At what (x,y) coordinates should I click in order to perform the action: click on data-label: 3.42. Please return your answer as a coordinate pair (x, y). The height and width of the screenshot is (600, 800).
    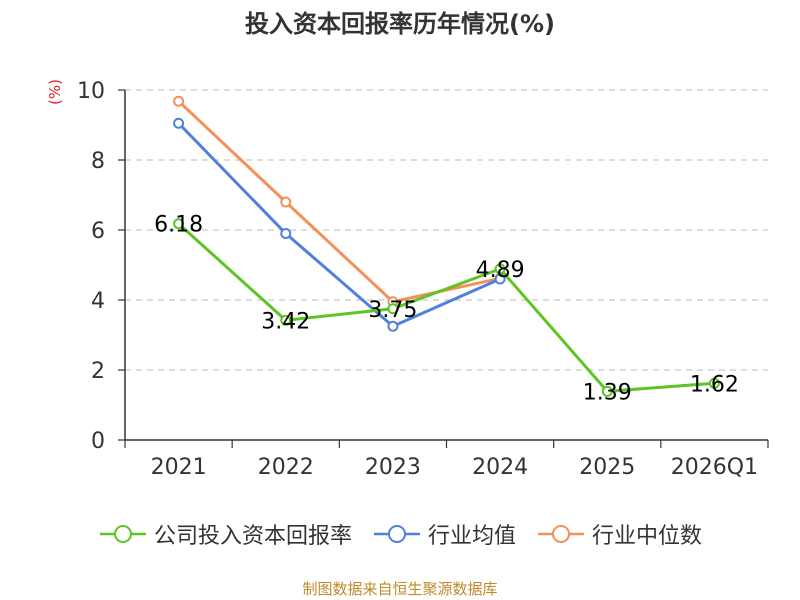
    Looking at the image, I should click on (285, 321).